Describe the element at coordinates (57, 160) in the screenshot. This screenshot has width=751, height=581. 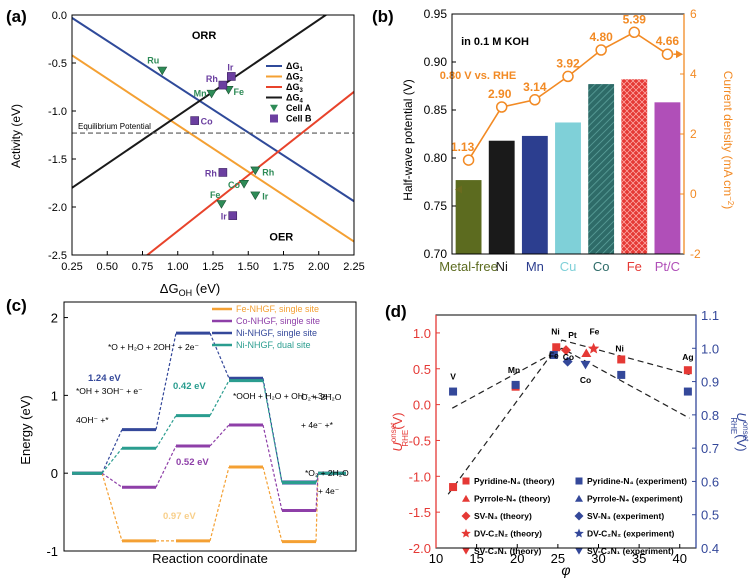
I see `y-tick-label-a: -1.5` at that location.